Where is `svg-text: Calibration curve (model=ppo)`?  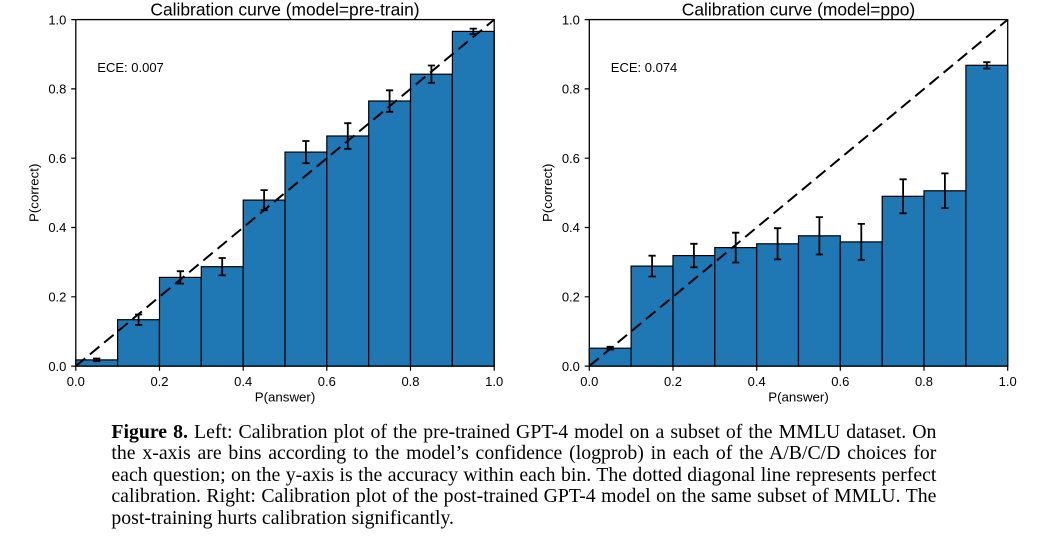
svg-text: Calibration curve (model=ppo) is located at coordinates (798, 9).